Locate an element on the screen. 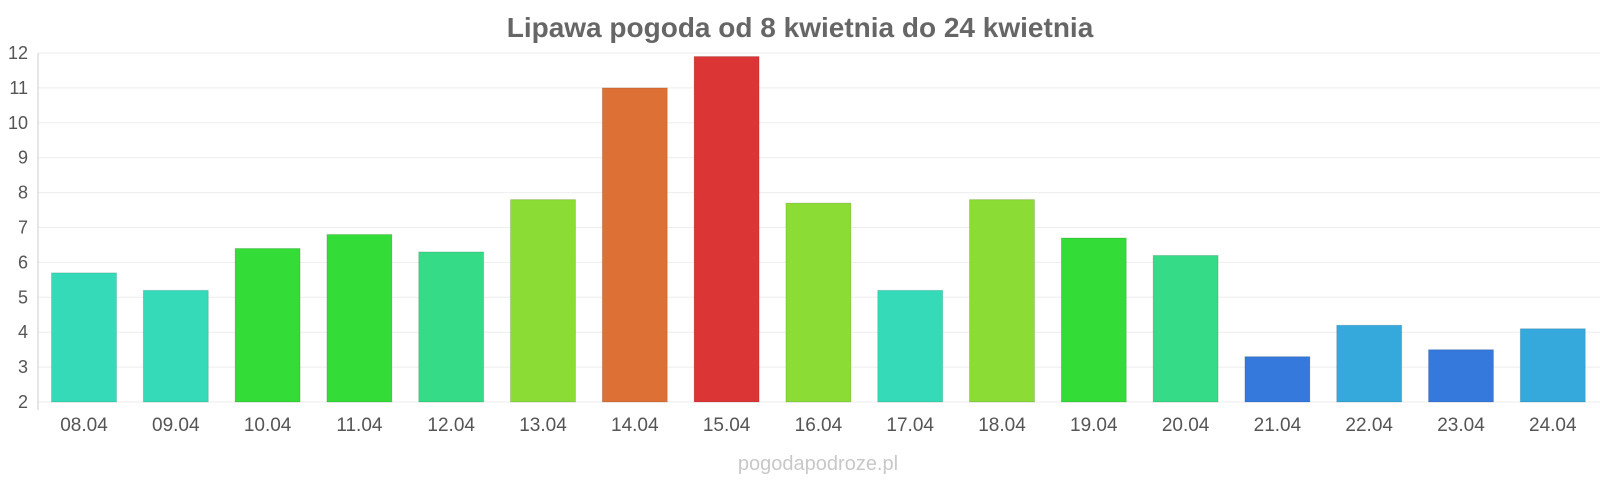 This screenshot has width=1600, height=480. watermark: pogodapodroze.pl is located at coordinates (818, 464).